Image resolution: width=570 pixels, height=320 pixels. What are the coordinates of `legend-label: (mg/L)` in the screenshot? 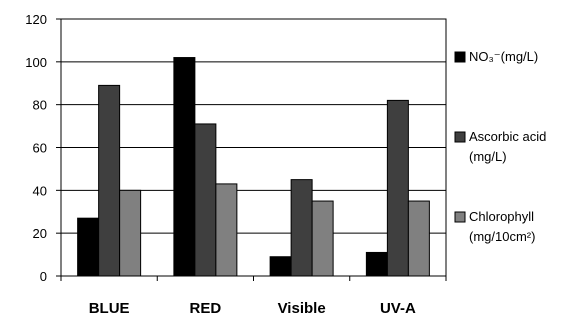 It's located at (488, 156).